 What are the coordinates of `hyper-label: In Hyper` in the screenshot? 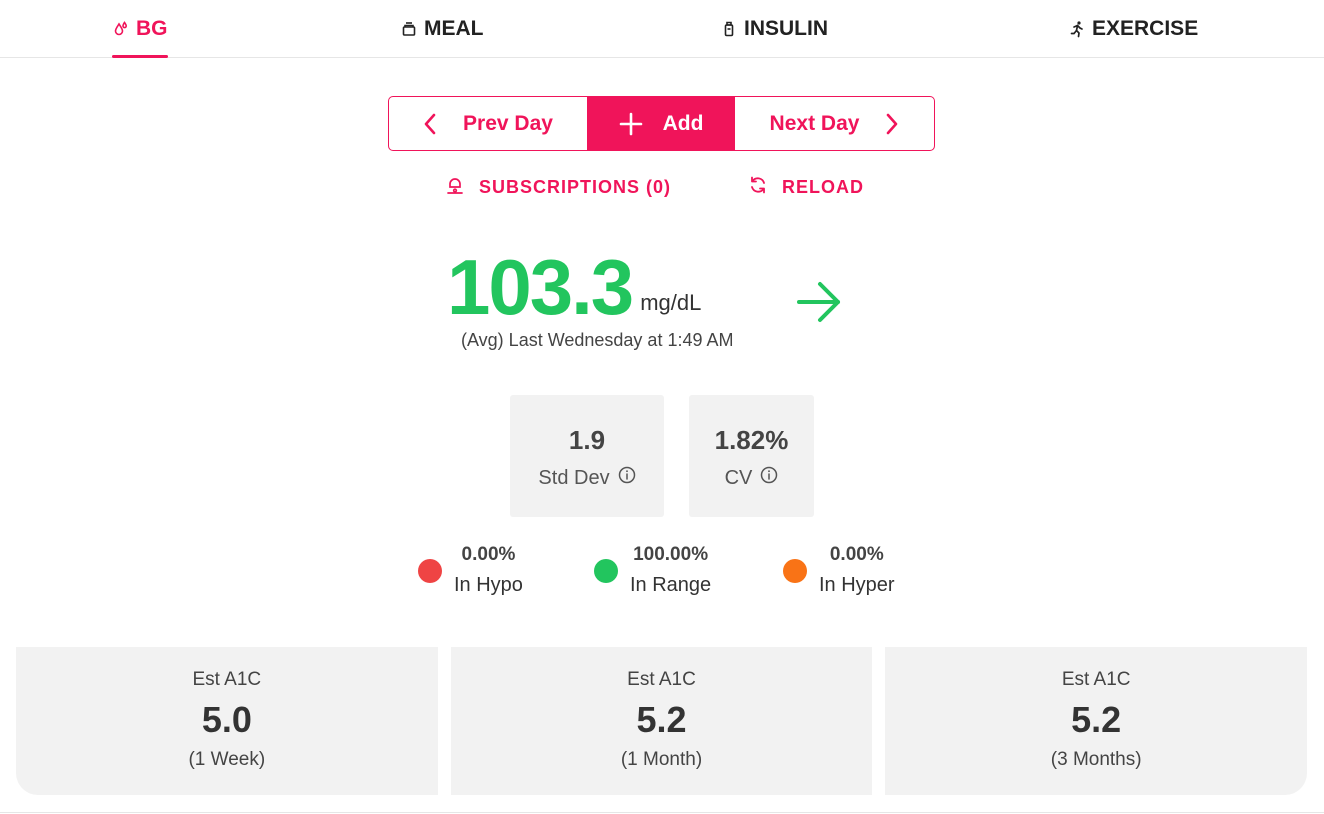 It's located at (857, 585).